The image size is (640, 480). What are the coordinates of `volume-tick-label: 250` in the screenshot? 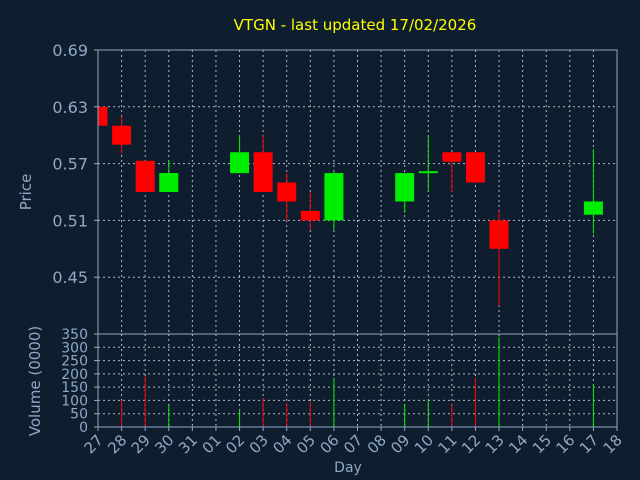 It's located at (74, 362).